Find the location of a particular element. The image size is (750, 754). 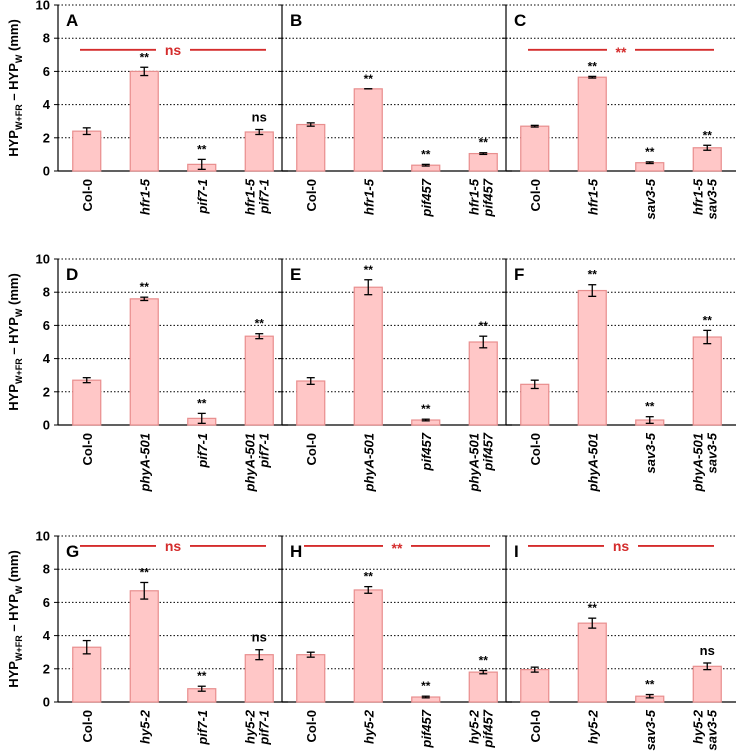

x-category-label: phyA-501 is located at coordinates (144, 463).